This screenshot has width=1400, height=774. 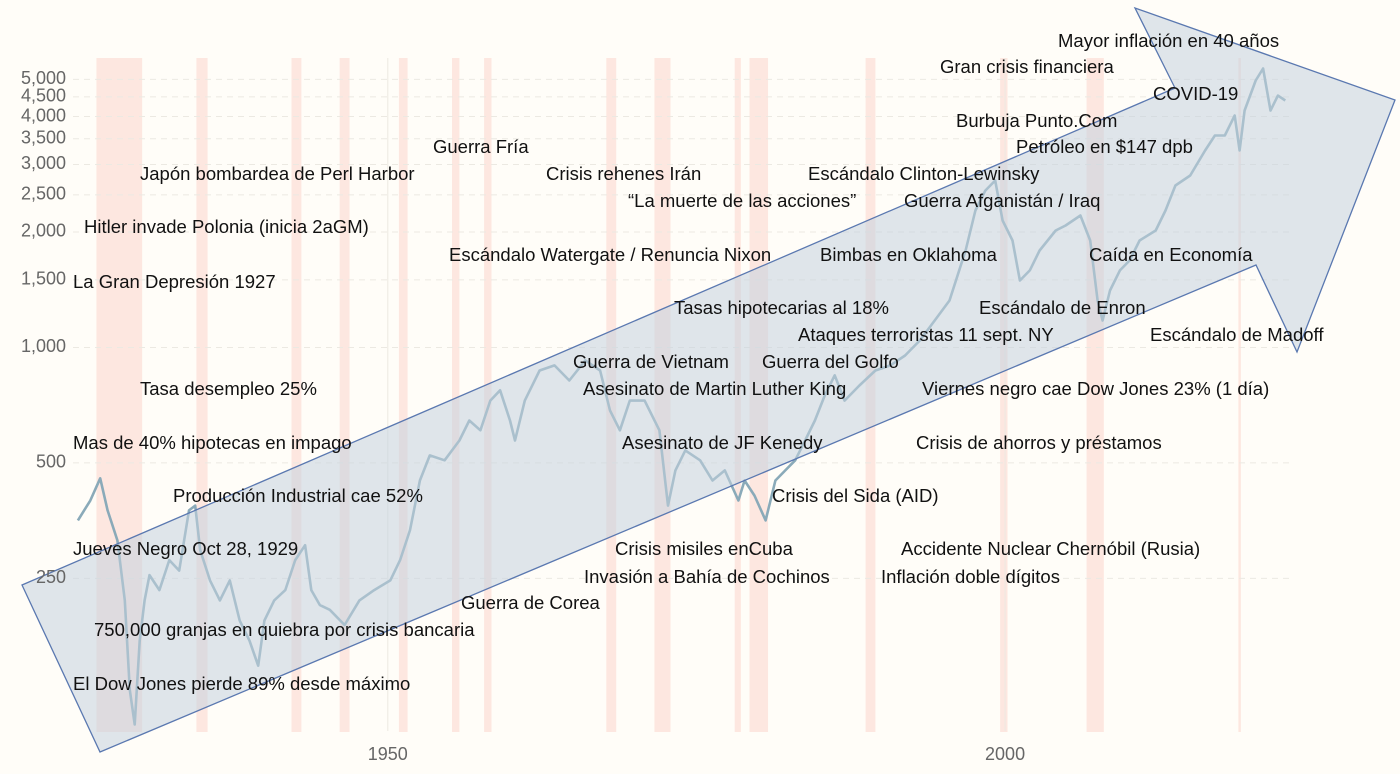 I want to click on annotation: Crisis misiles enCuba, so click(x=704, y=548).